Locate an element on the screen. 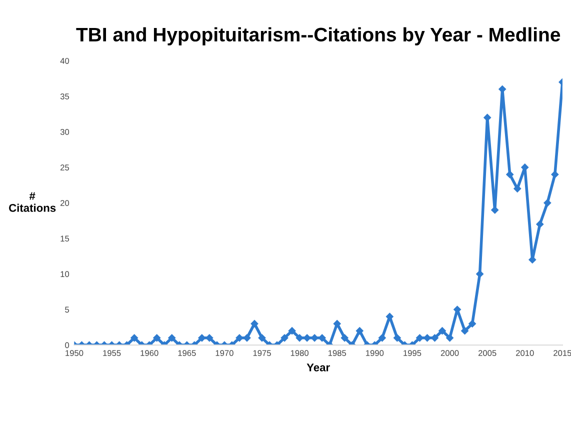  x-axis-title: Year is located at coordinates (318, 368).